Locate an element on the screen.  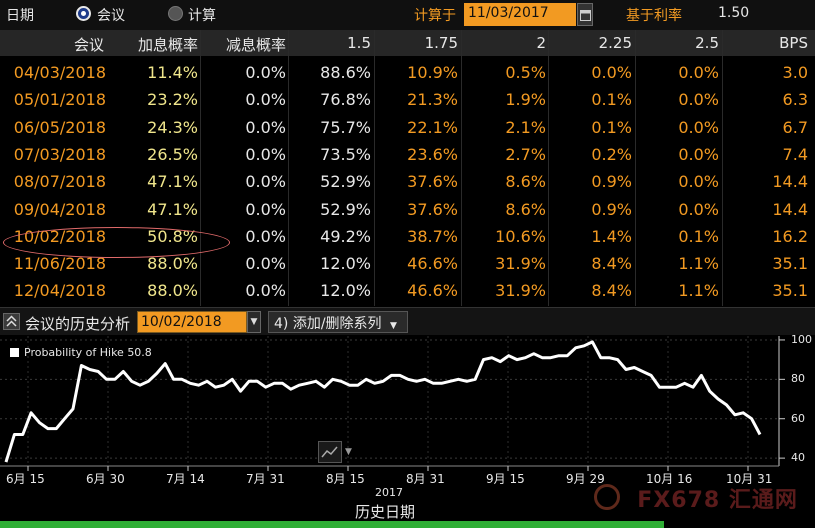
hike-prob-cell: 23.2% is located at coordinates (172, 100).